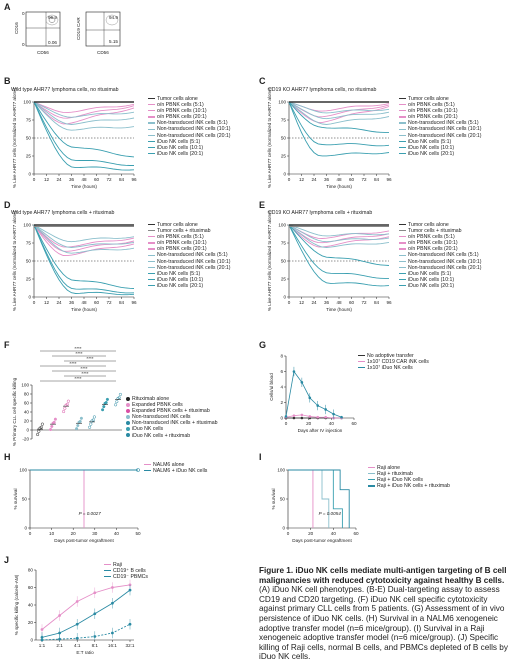 The image size is (520, 672). I want to click on panel-letter-j: J, so click(7, 560).